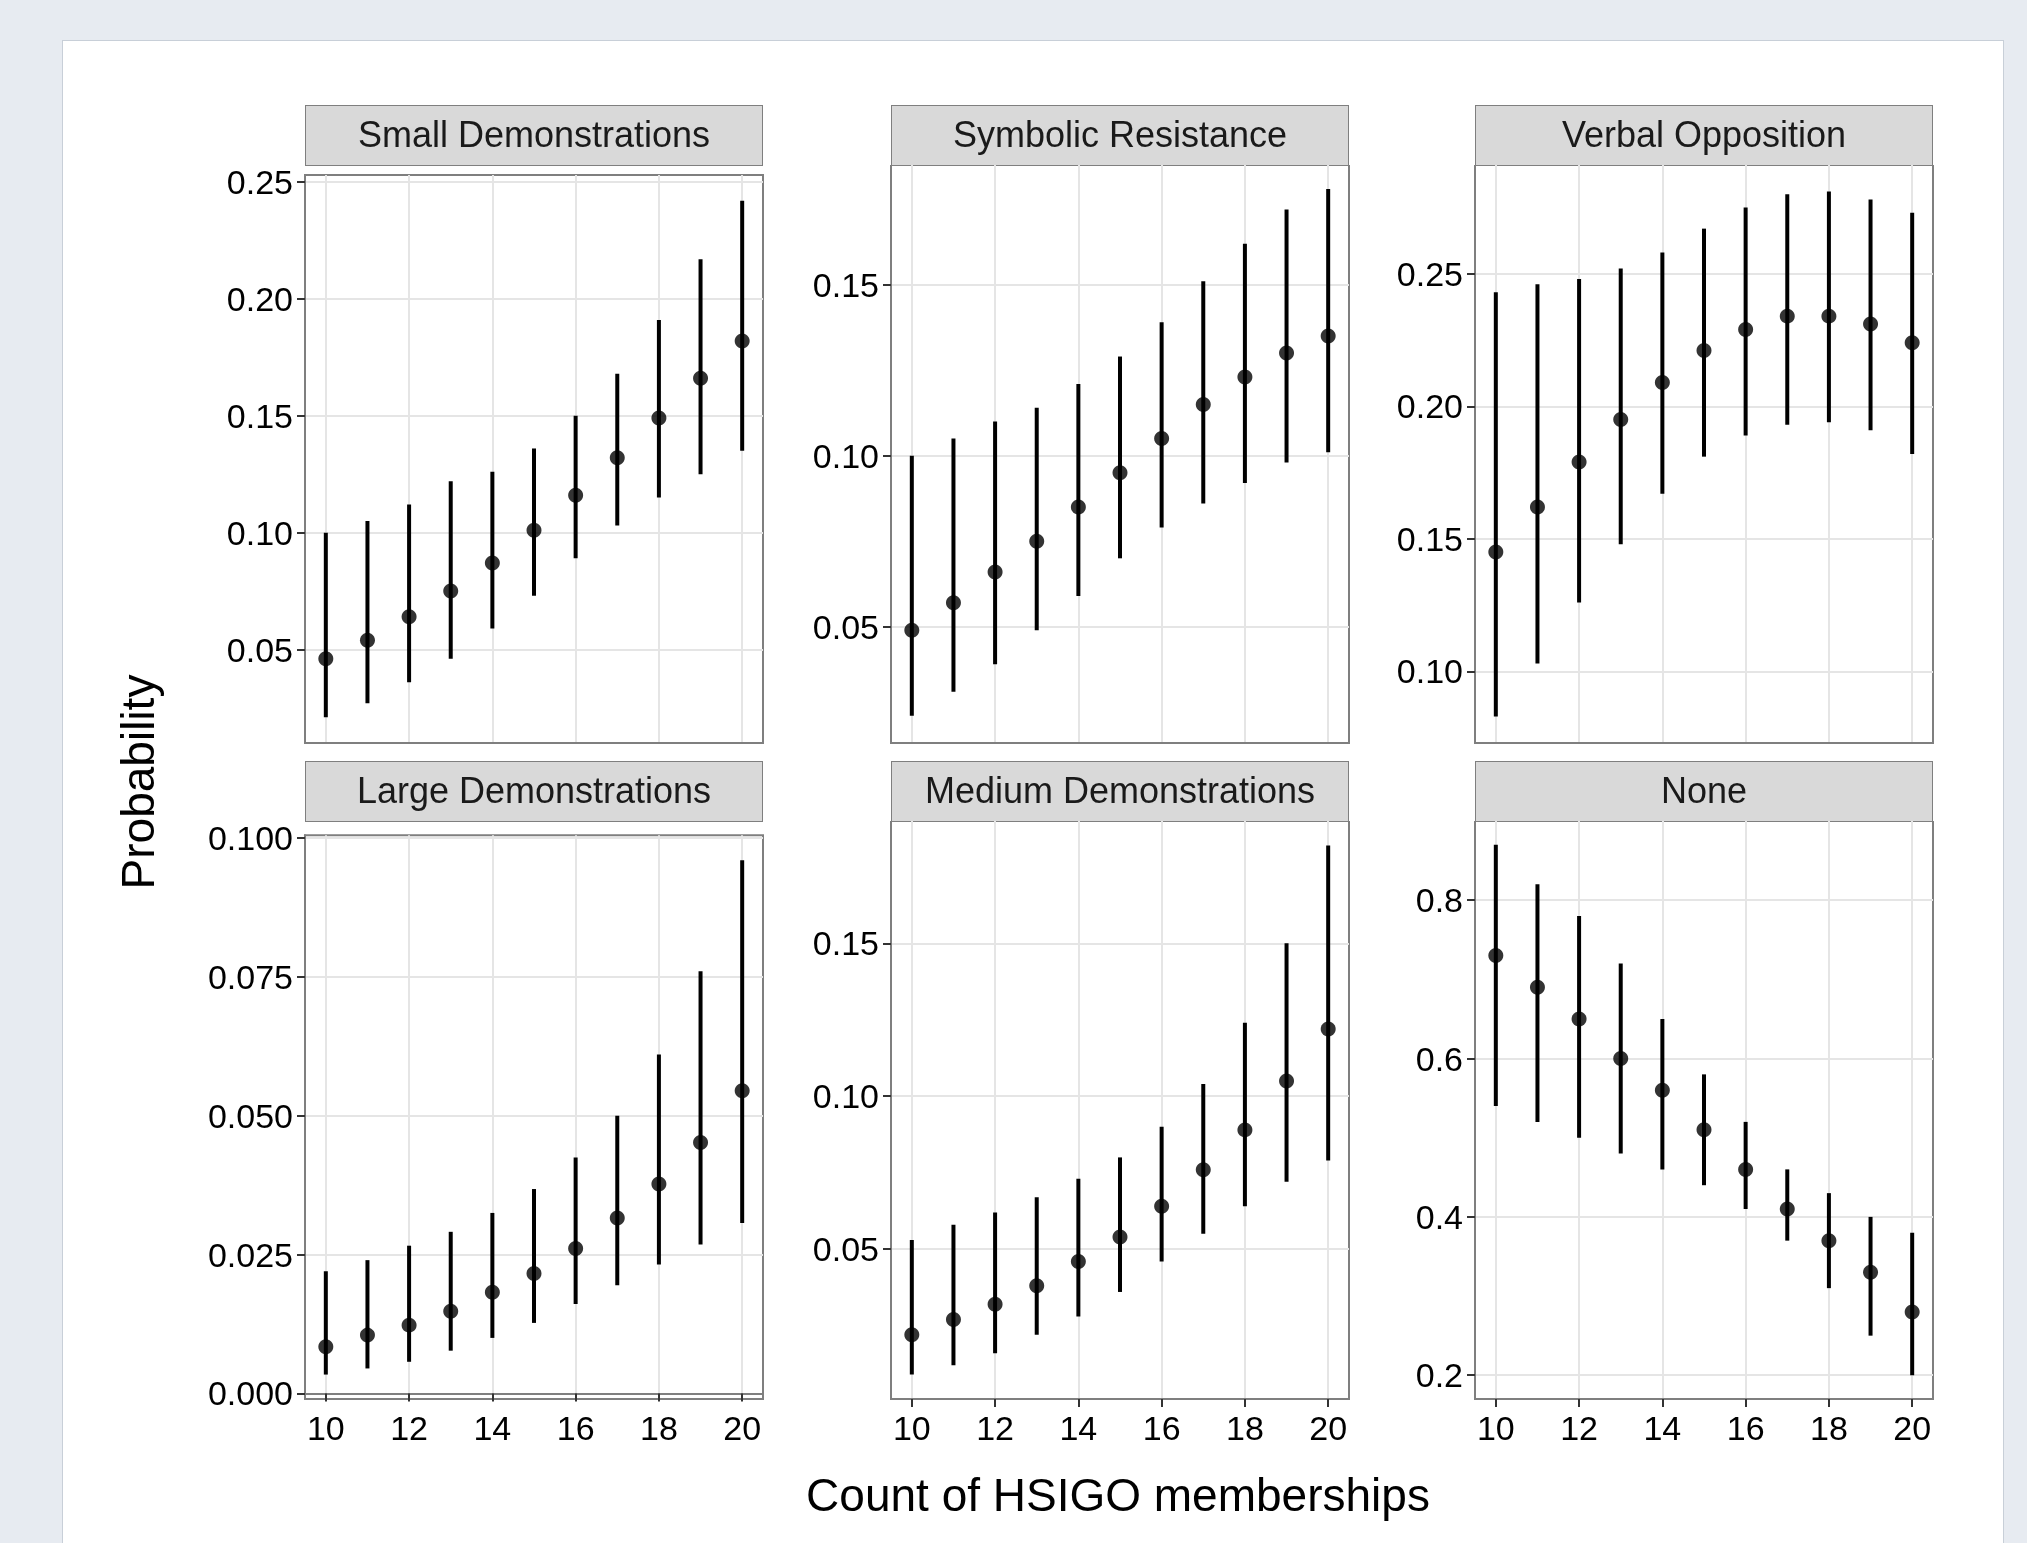 Image resolution: width=2027 pixels, height=1543 pixels. Describe the element at coordinates (1439, 1058) in the screenshot. I see `y-tick-label: 0.6` at that location.